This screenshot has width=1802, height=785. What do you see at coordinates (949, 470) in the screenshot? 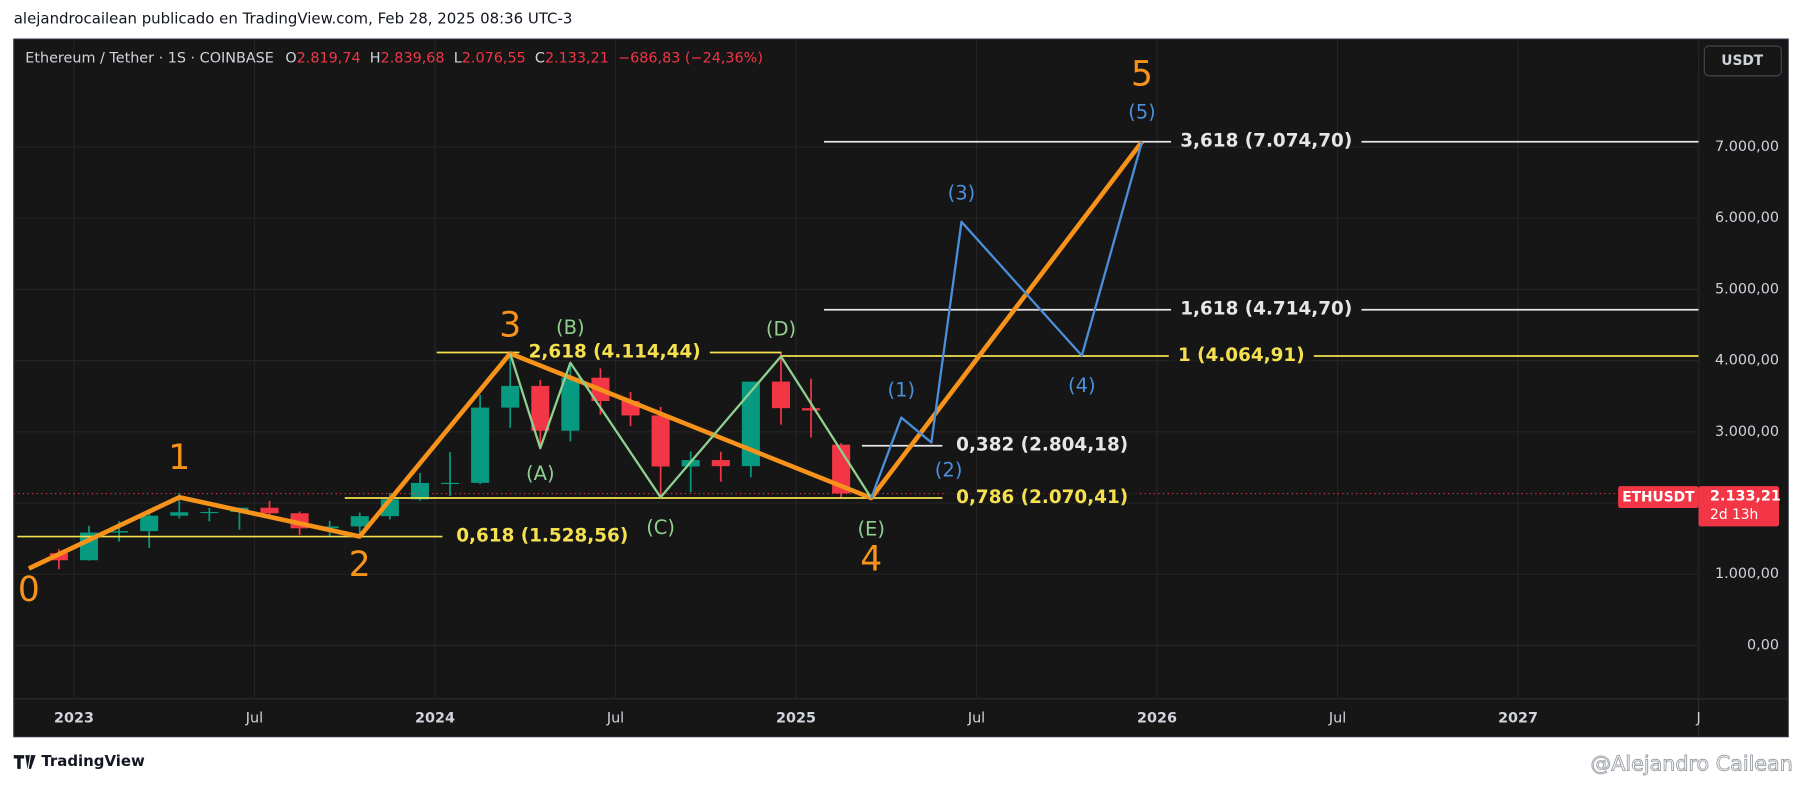
I see `wave-label: (2)` at bounding box center [949, 470].